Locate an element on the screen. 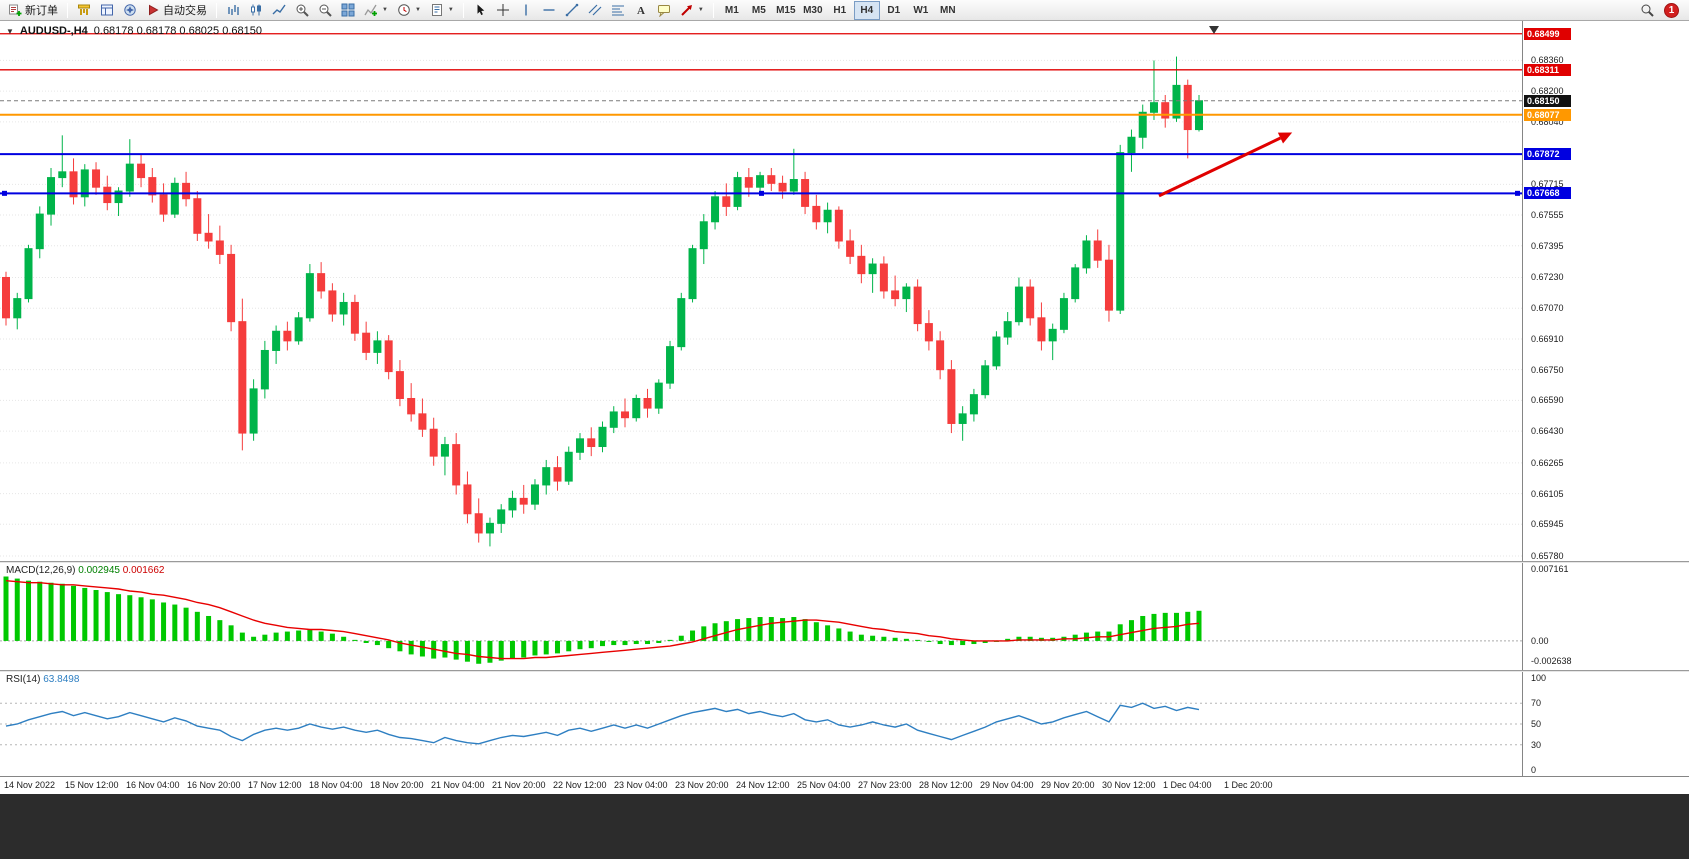  navigator-button is located at coordinates (130, 10).